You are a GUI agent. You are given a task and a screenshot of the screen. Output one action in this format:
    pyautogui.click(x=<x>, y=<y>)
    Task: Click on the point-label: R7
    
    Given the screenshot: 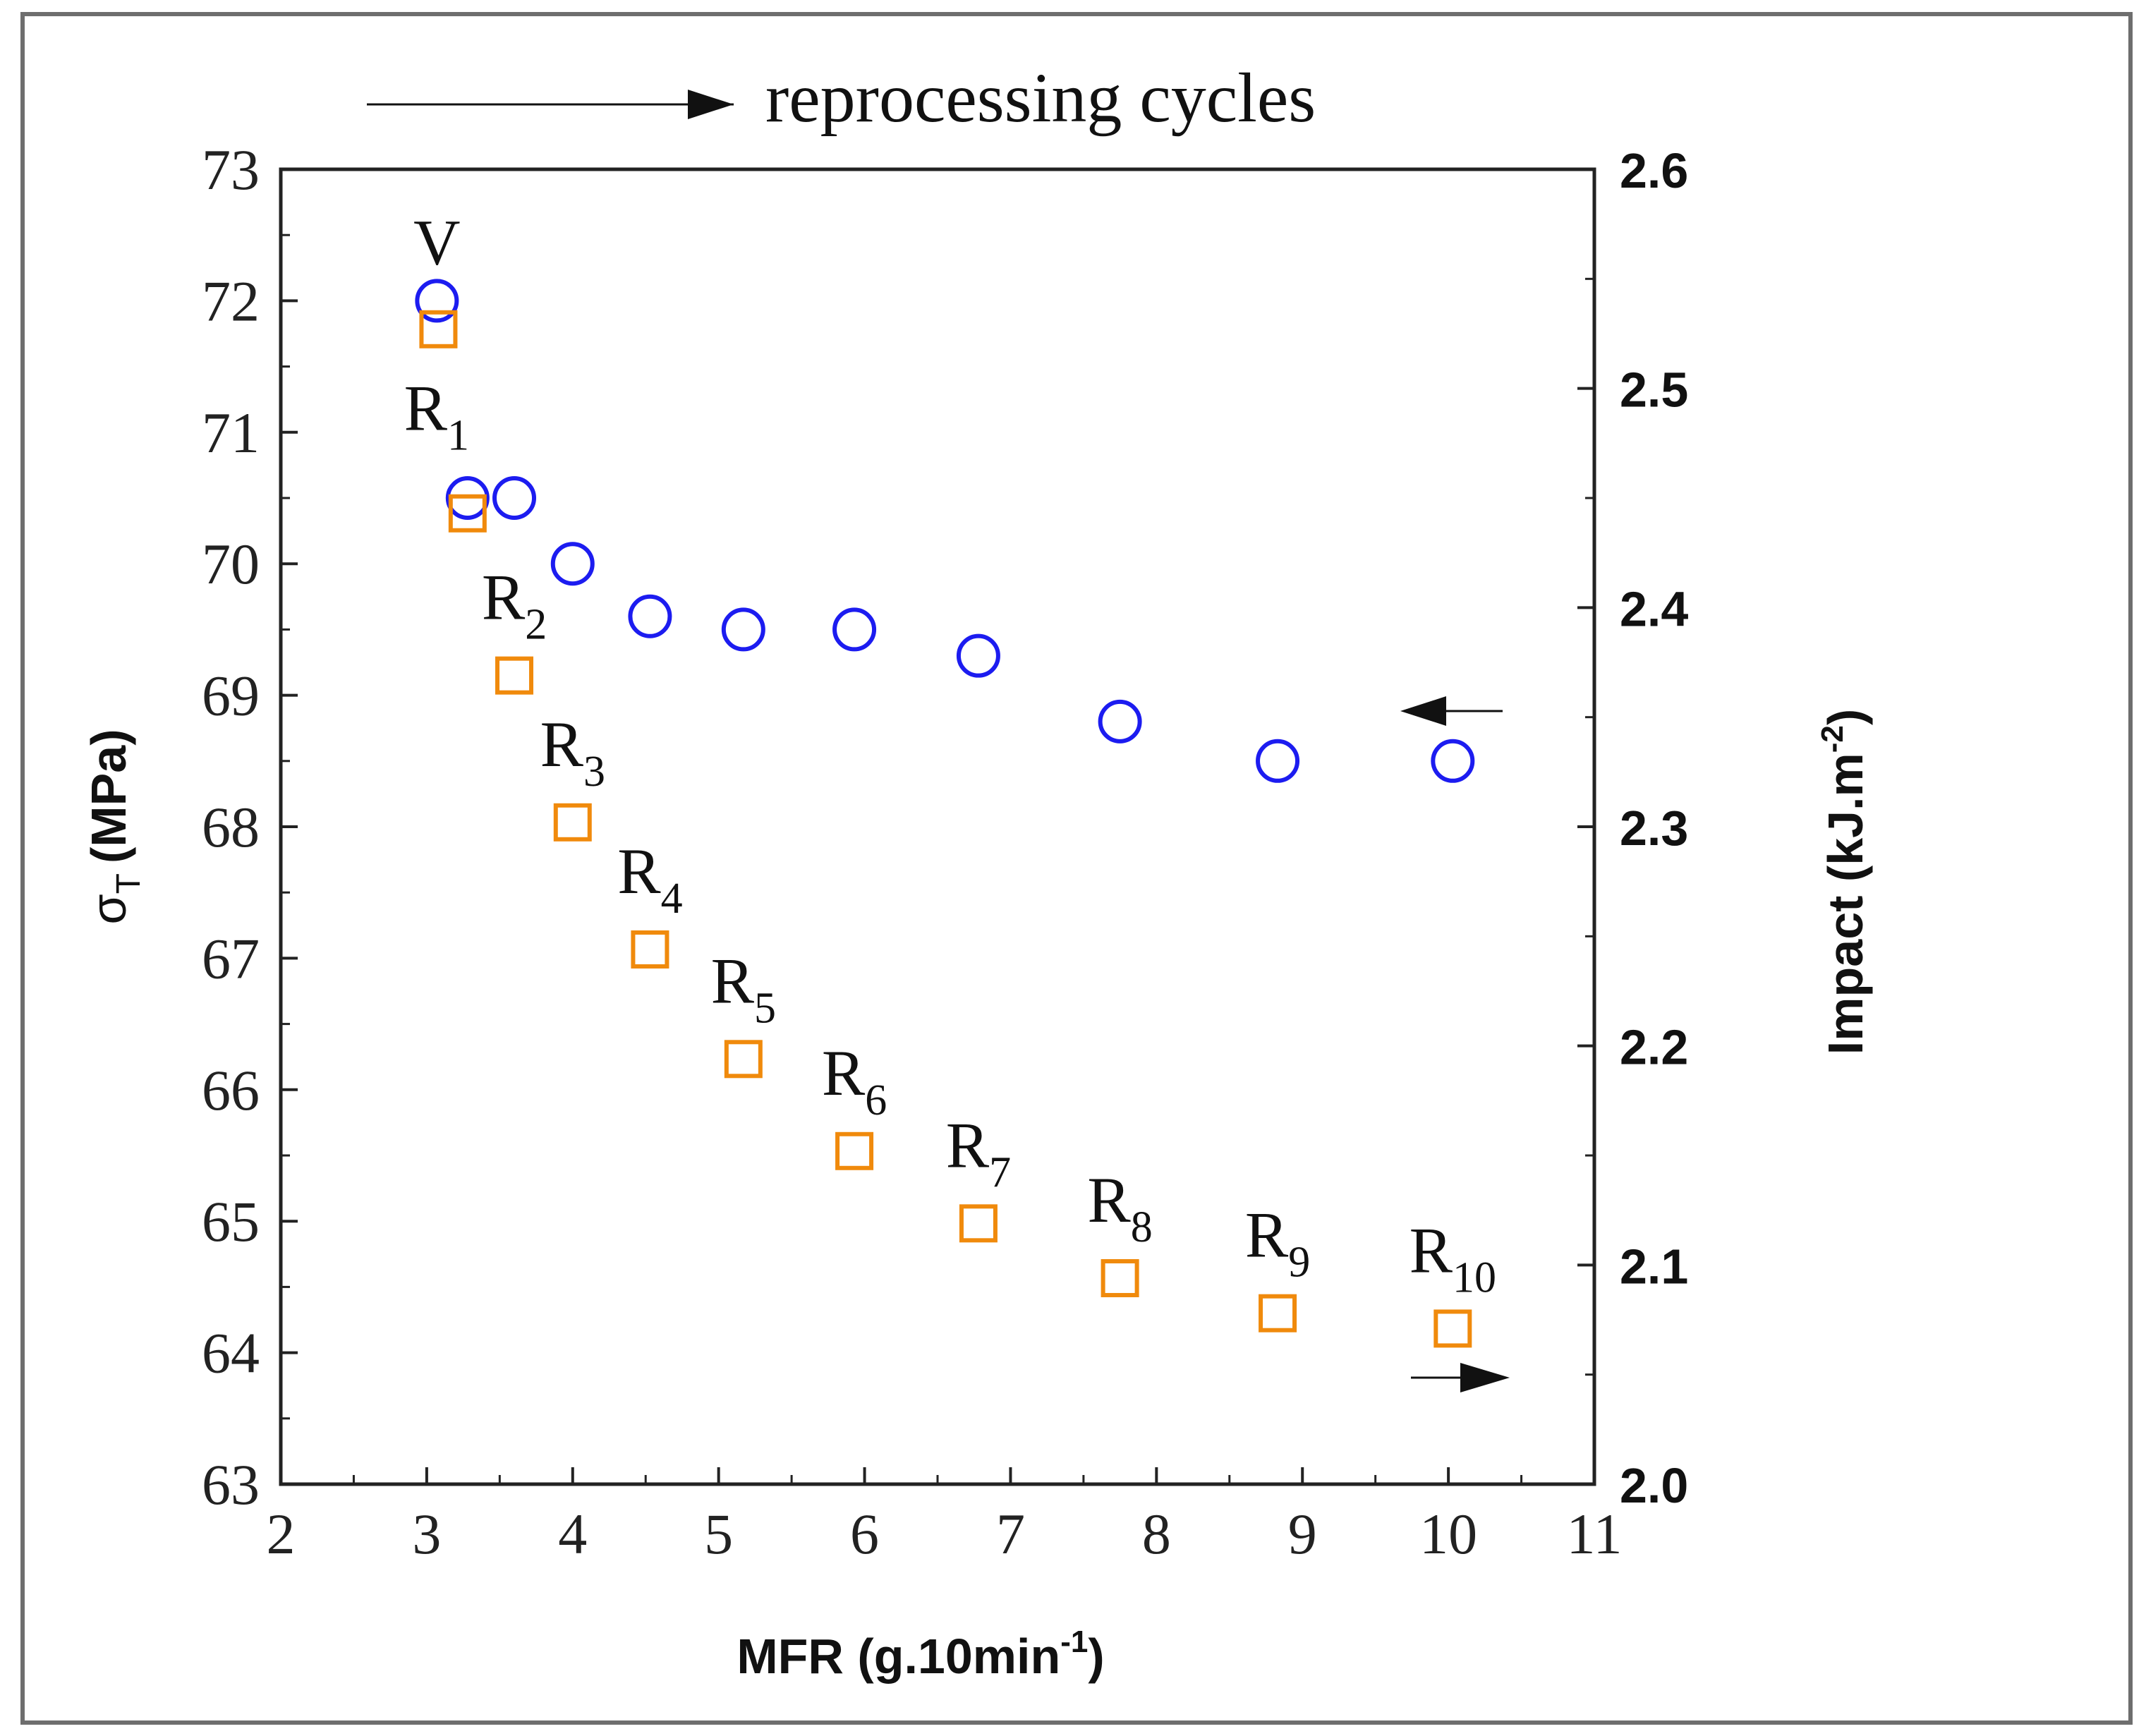 What is the action you would take?
    pyautogui.click(x=978, y=1152)
    